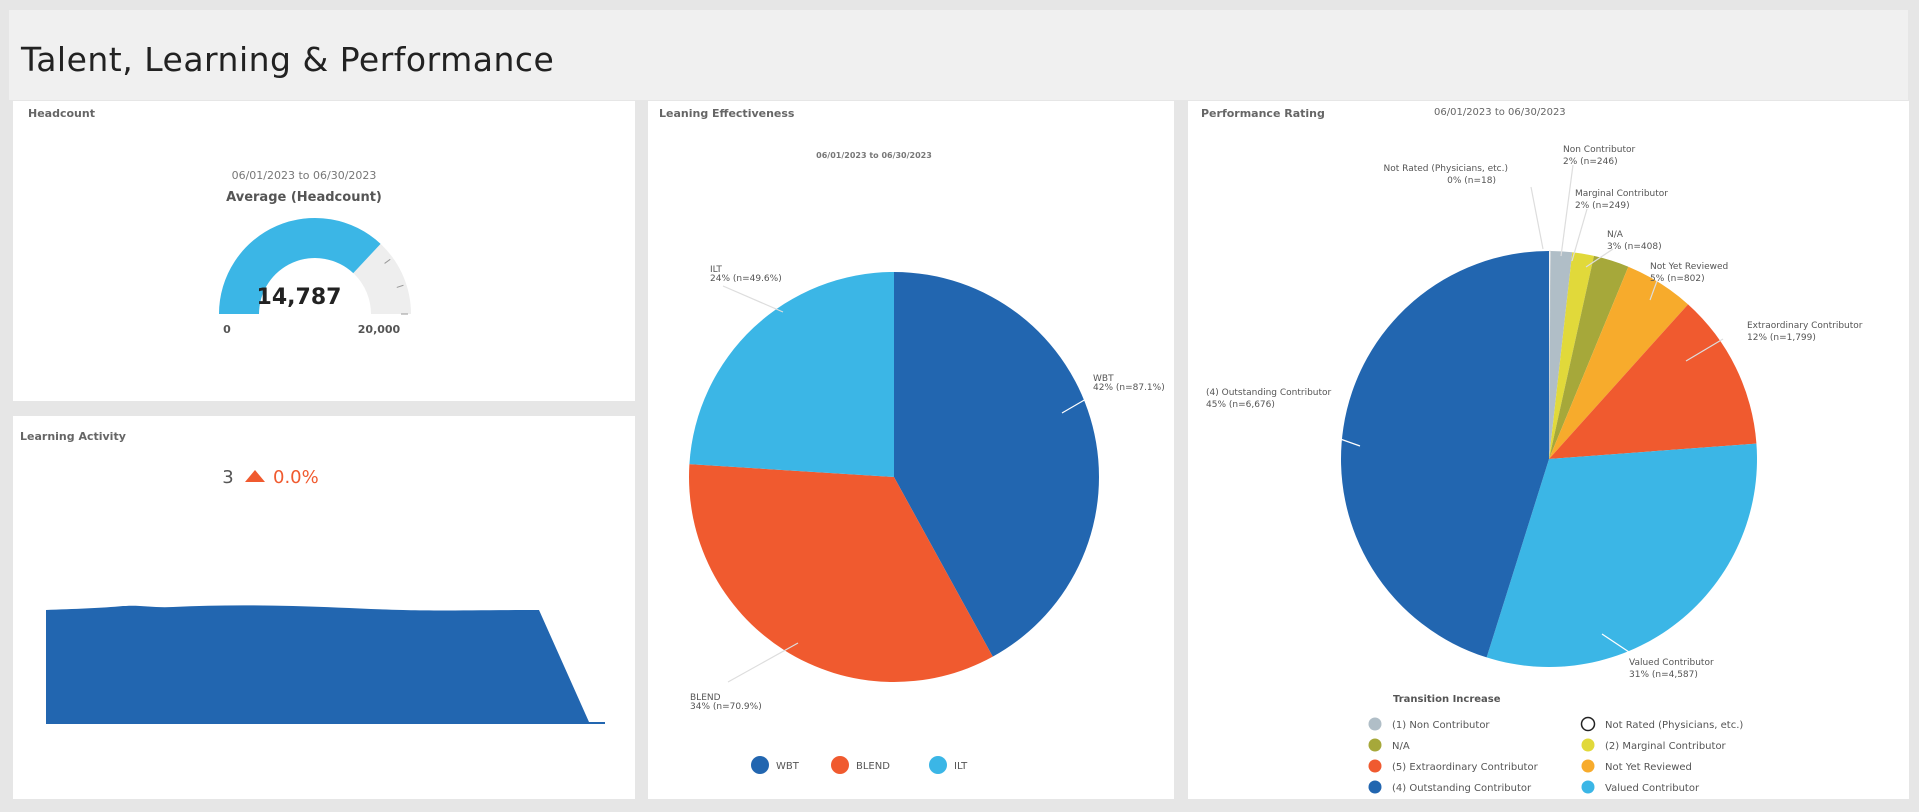 Image resolution: width=1919 pixels, height=812 pixels. I want to click on gauge-value-arc, so click(300, 266).